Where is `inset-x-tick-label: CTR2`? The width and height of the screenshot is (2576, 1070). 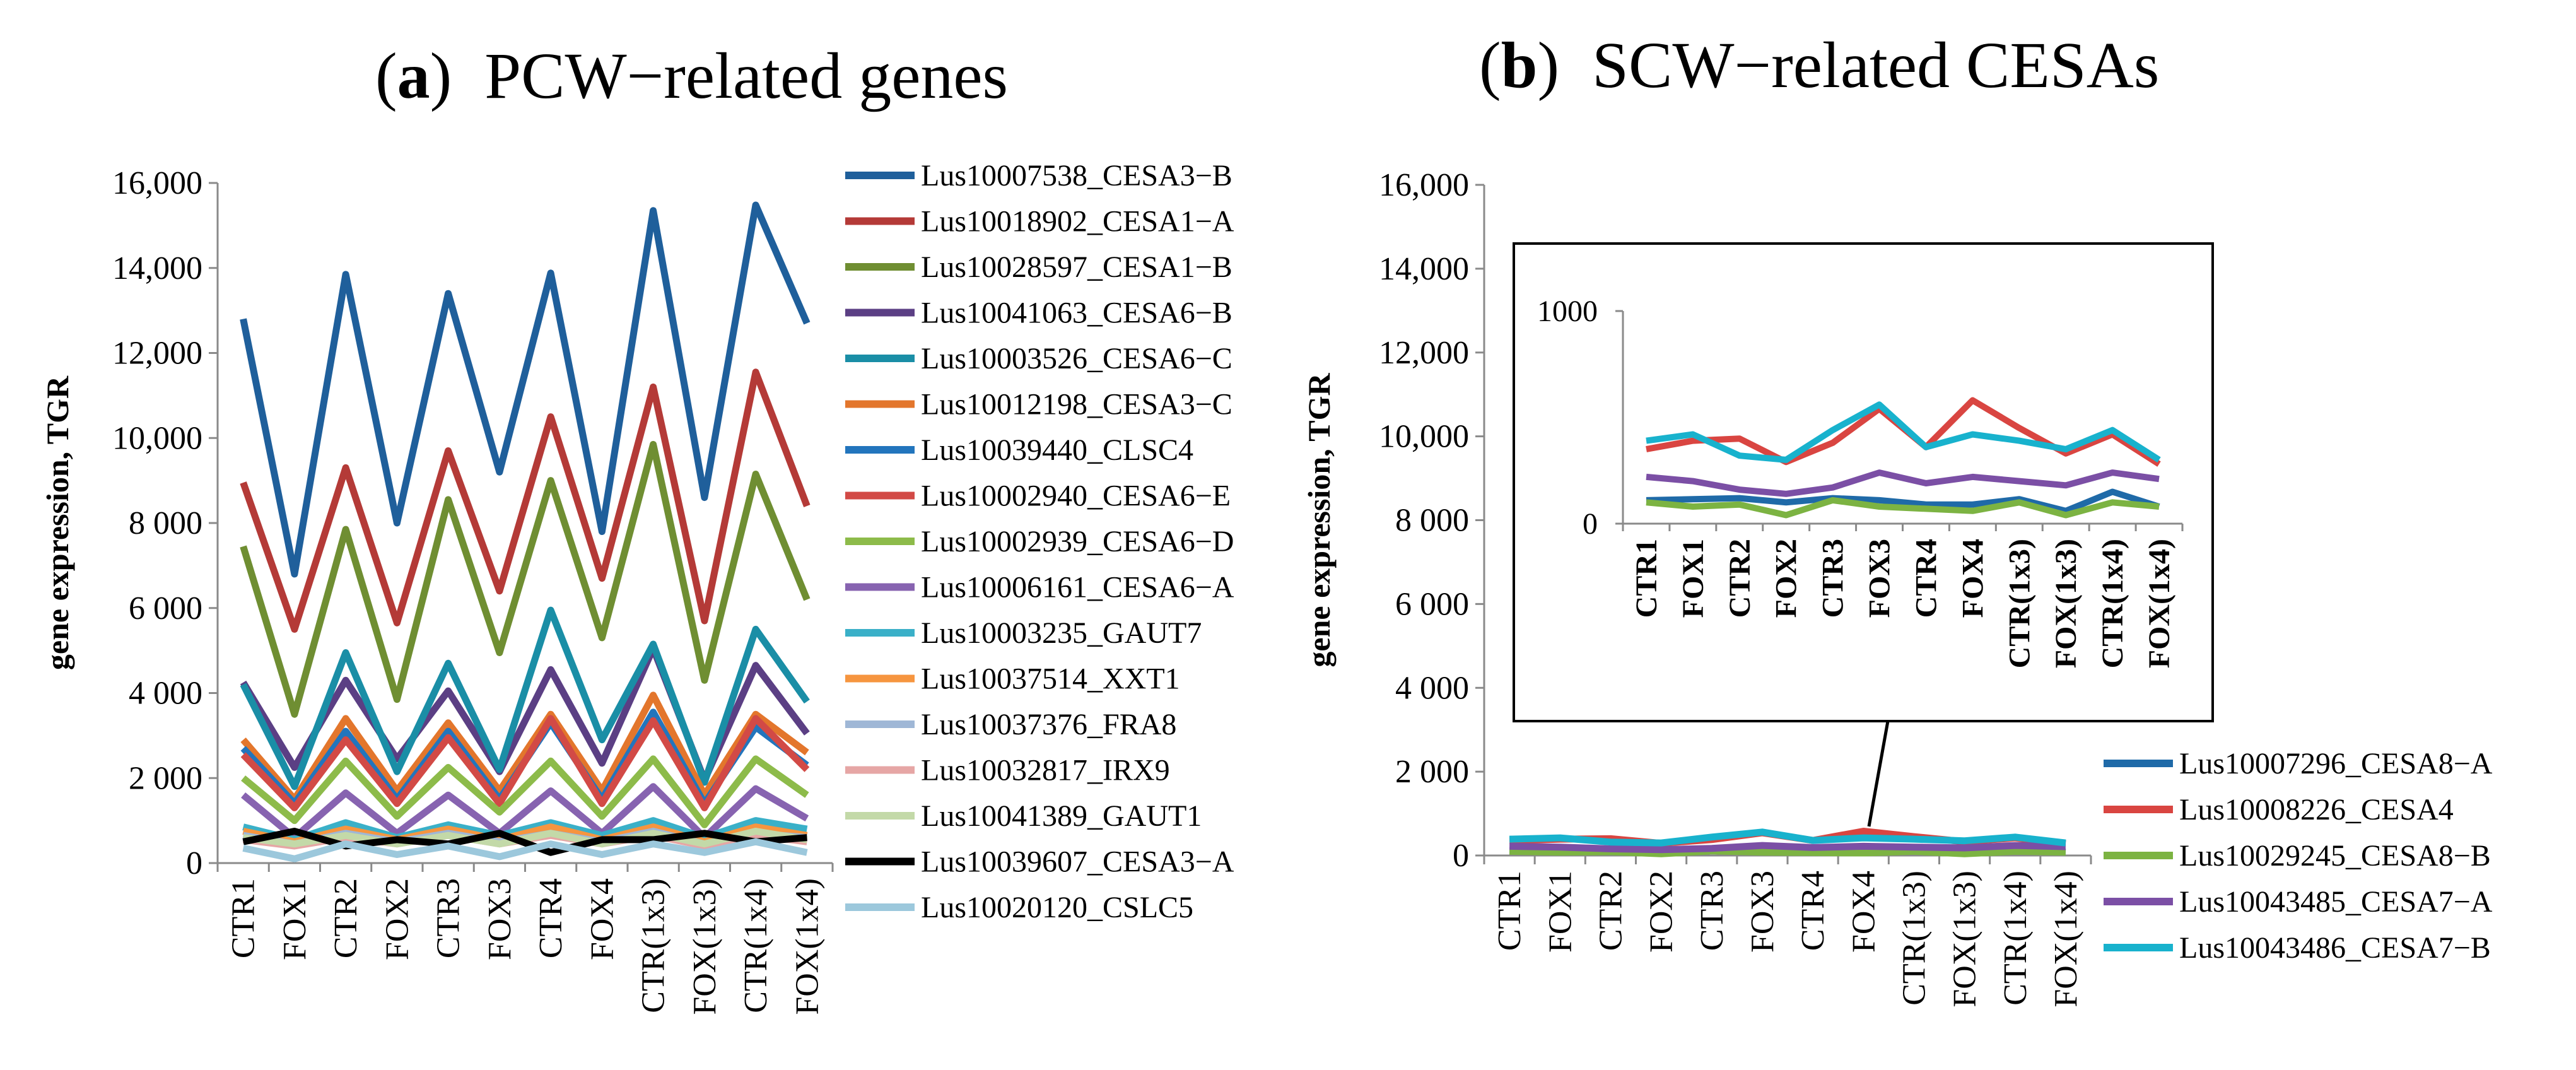
inset-x-tick-label: CTR2 is located at coordinates (1740, 578).